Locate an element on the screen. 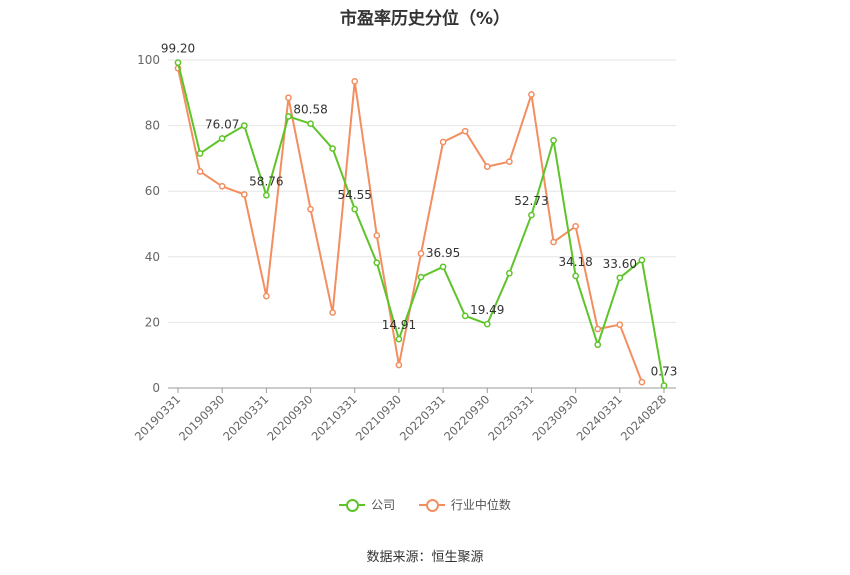 Image resolution: width=850 pixels, height=575 pixels. y-tick-label: 100 is located at coordinates (148, 60).